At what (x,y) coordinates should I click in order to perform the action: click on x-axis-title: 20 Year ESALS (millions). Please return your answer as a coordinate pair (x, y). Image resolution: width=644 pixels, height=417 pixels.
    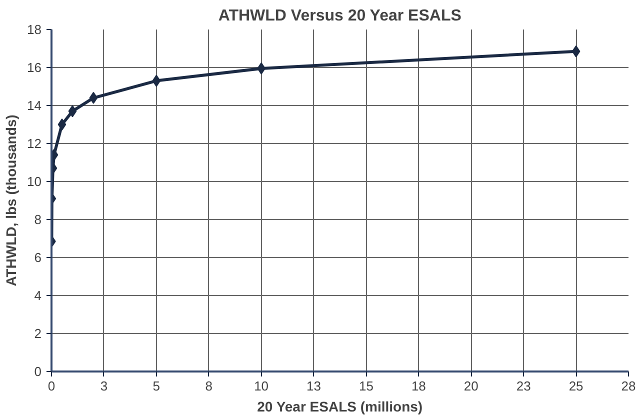
    Looking at the image, I should click on (340, 406).